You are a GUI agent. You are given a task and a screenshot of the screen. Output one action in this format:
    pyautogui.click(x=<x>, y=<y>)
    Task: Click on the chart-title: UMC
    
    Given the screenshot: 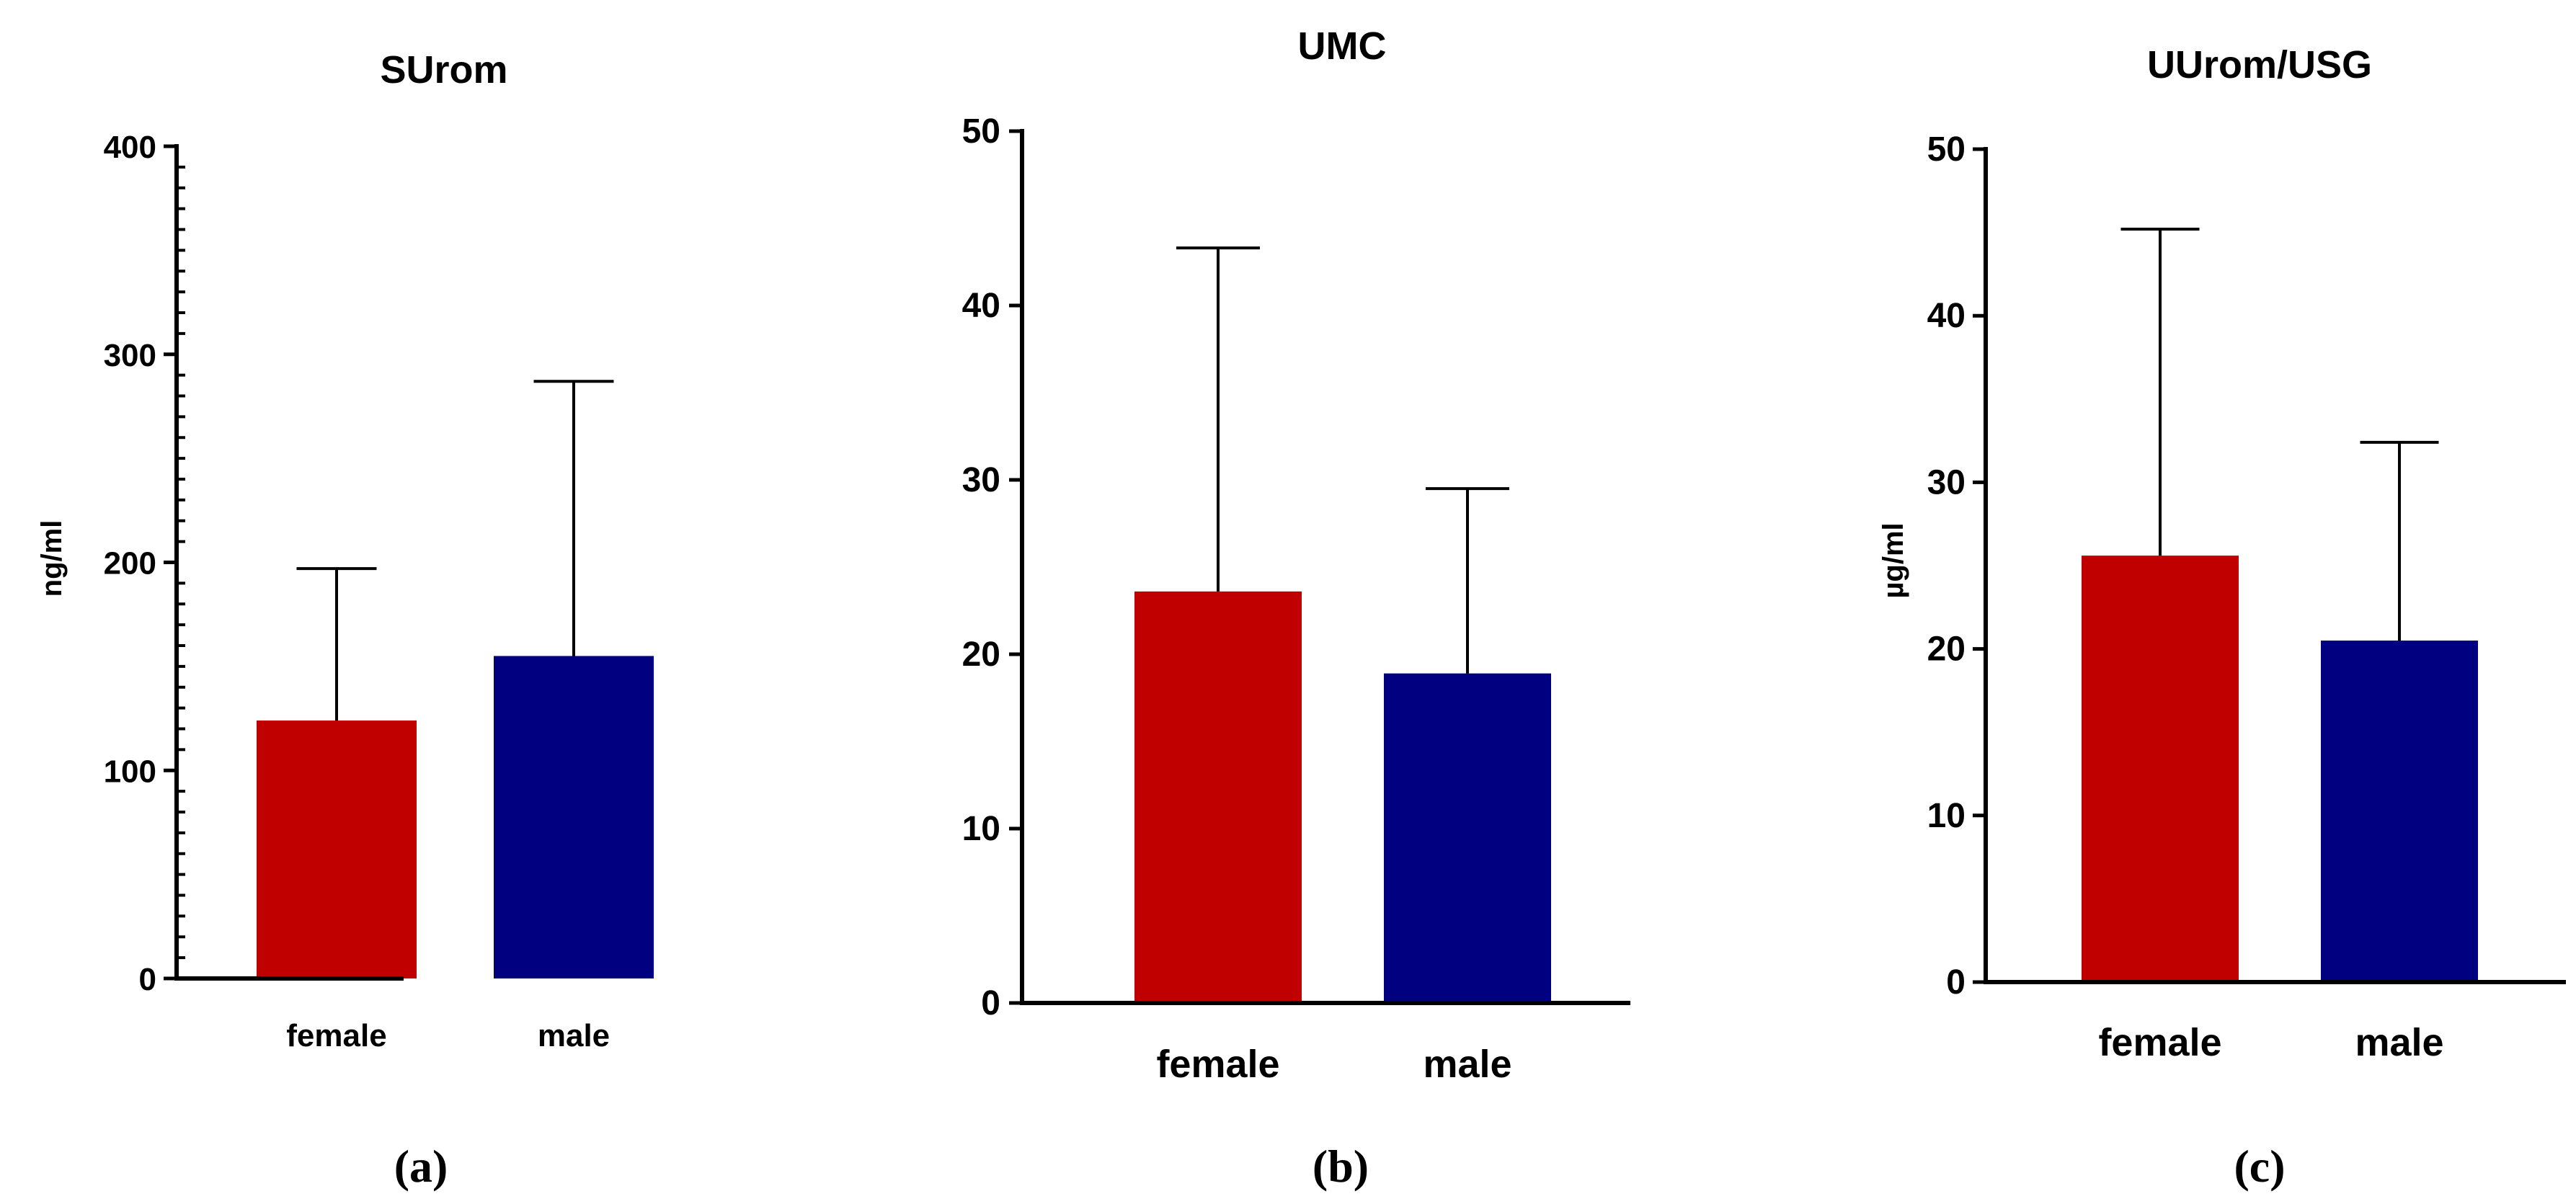 What is the action you would take?
    pyautogui.click(x=1342, y=46)
    